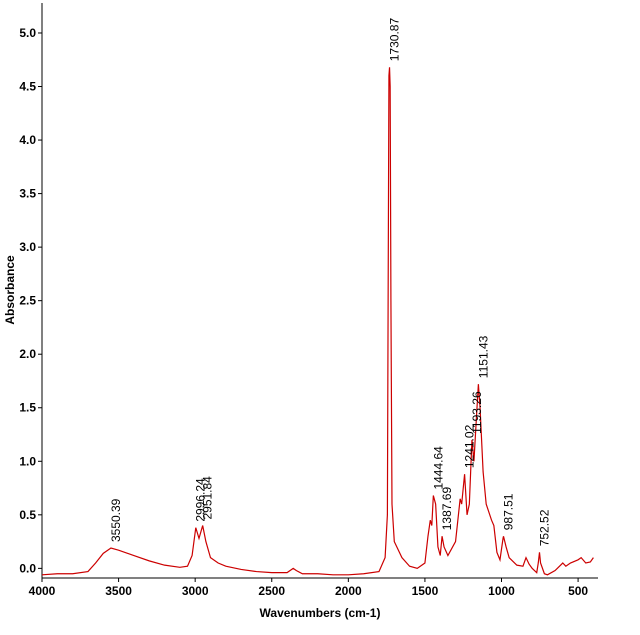  I want to click on x-tick-label: 2000, so click(348, 591).